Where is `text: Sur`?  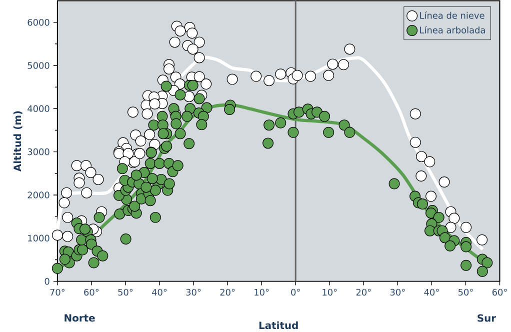 text: Sur is located at coordinates (487, 318).